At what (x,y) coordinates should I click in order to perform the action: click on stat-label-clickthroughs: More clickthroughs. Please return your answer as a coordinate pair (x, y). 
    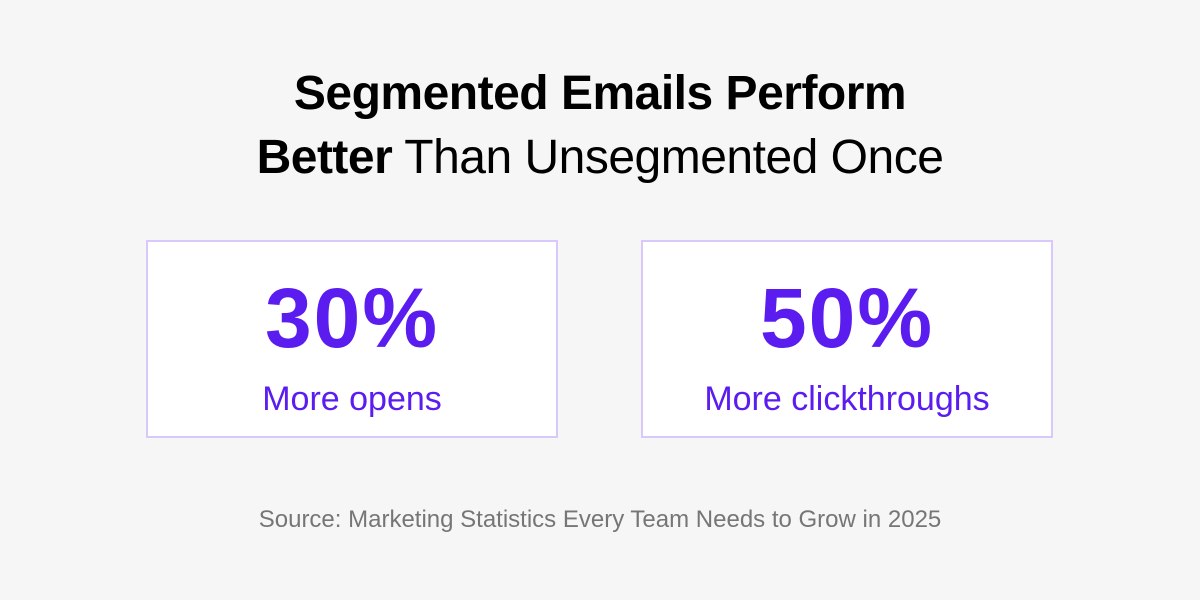
    Looking at the image, I should click on (847, 399).